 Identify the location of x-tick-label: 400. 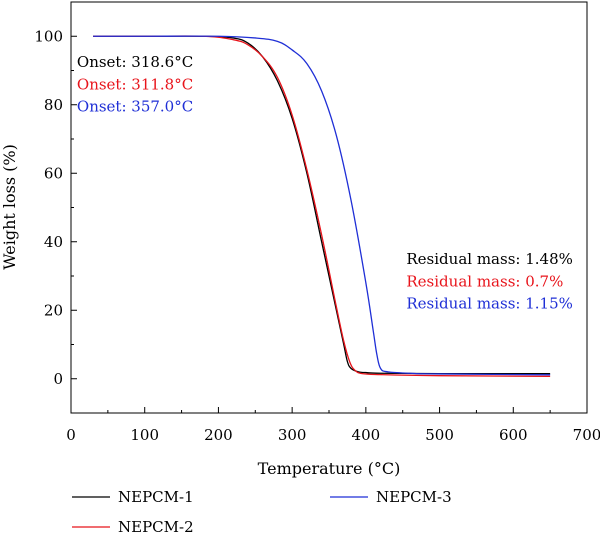
(366, 435).